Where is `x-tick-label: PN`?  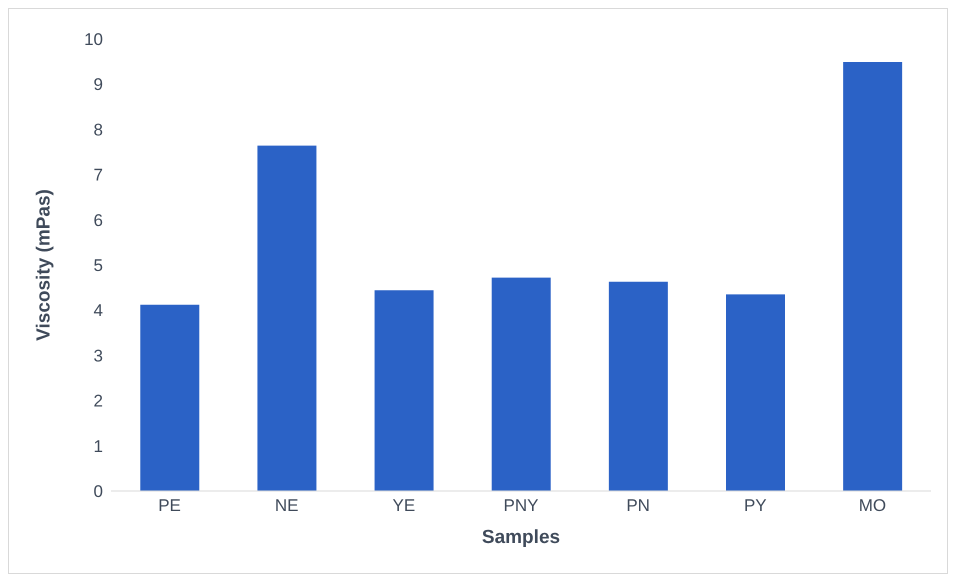
x-tick-label: PN is located at coordinates (638, 506).